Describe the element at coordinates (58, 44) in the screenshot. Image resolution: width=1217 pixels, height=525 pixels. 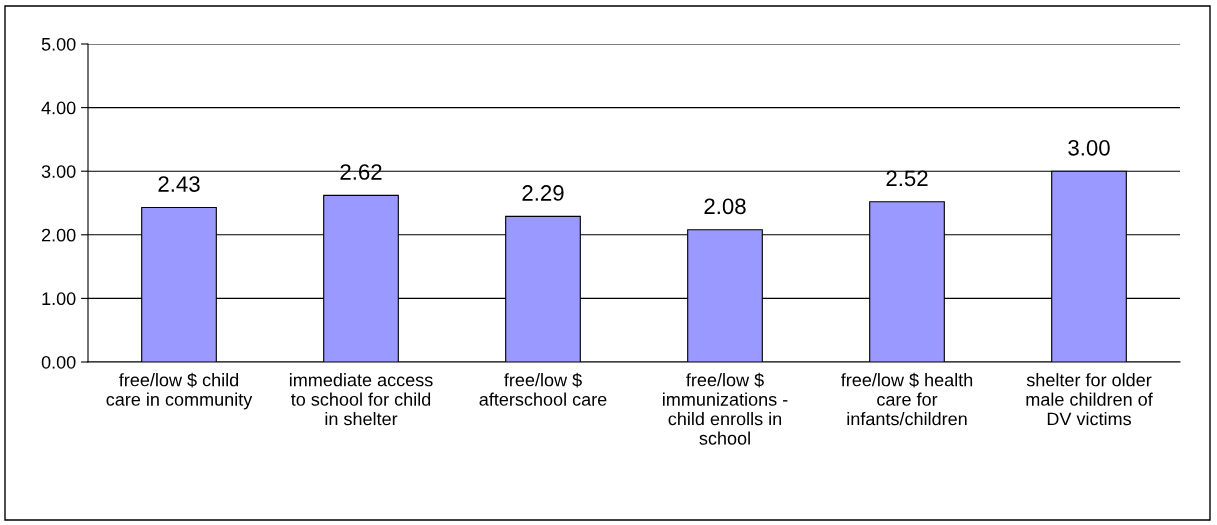
I see `y-tick-label: 5.00` at that location.